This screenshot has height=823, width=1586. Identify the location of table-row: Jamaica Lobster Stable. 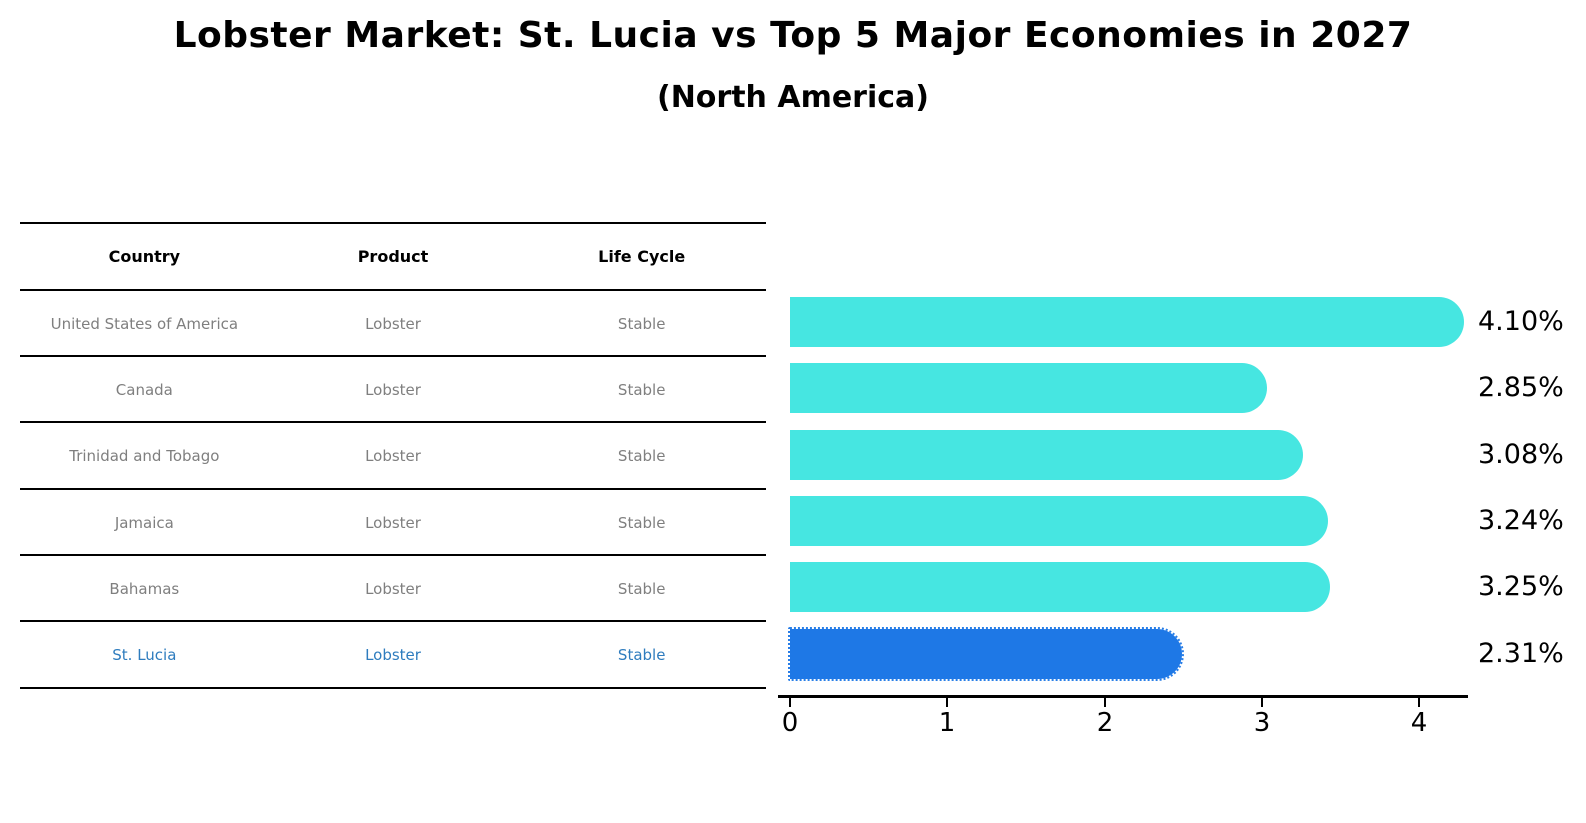
(393, 523).